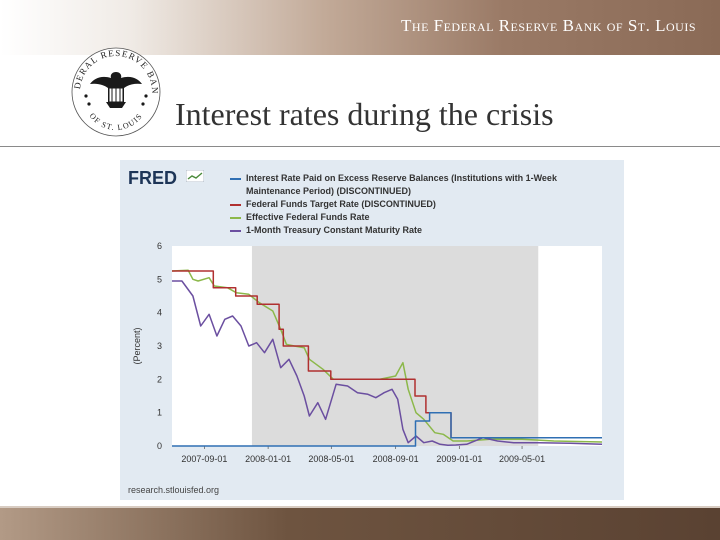 Image resolution: width=720 pixels, height=540 pixels. What do you see at coordinates (159, 413) in the screenshot?
I see `y-tick-label: 1` at bounding box center [159, 413].